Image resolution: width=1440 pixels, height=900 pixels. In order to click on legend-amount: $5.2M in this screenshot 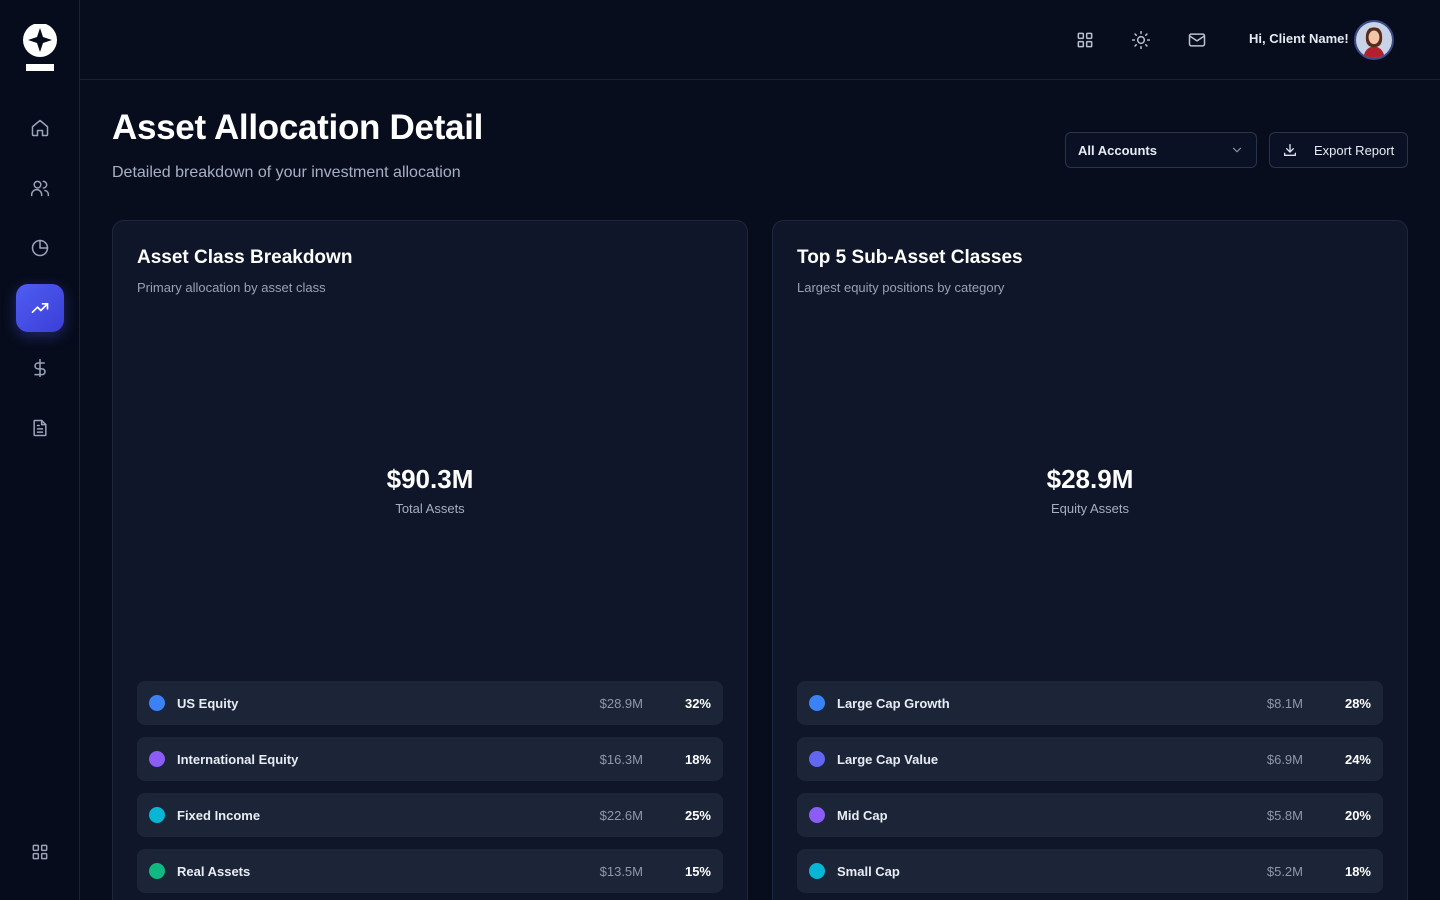, I will do `click(1284, 871)`.